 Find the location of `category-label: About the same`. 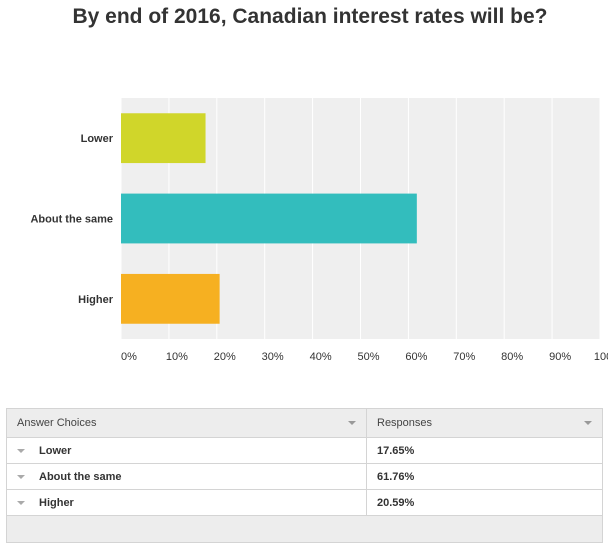

category-label: About the same is located at coordinates (71, 220).